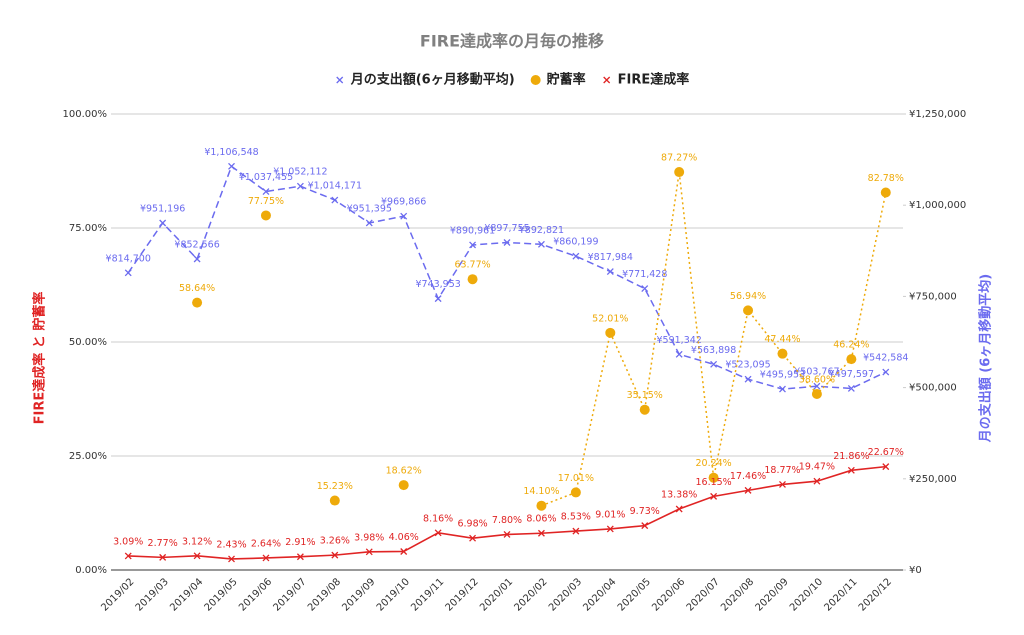 Image resolution: width=1024 pixels, height=635 pixels. Describe the element at coordinates (197, 288) in the screenshot. I see `data-label: 58.64%` at that location.